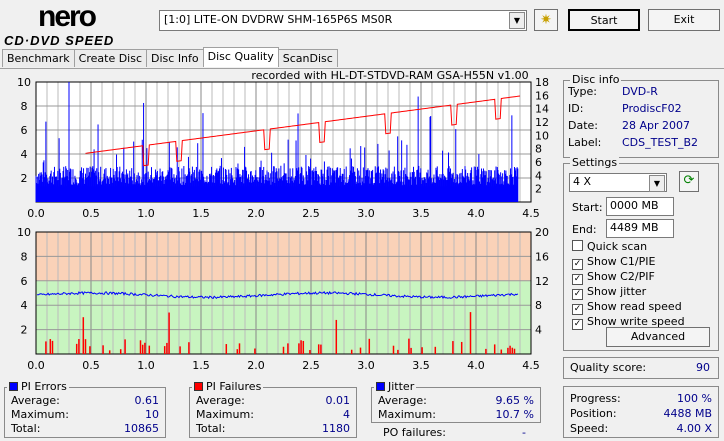 The width and height of the screenshot is (724, 441). What do you see at coordinates (689, 181) in the screenshot?
I see `refresh-speed-icon: ⟳` at bounding box center [689, 181].